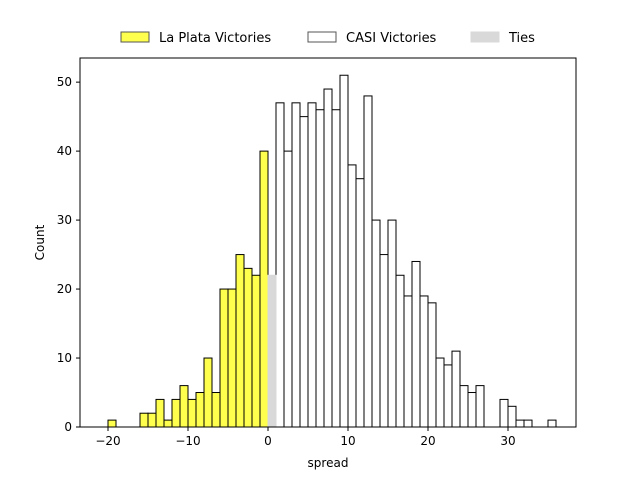 Image resolution: width=640 pixels, height=484 pixels. What do you see at coordinates (187, 441) in the screenshot?
I see `x-tick-label: −10` at bounding box center [187, 441].